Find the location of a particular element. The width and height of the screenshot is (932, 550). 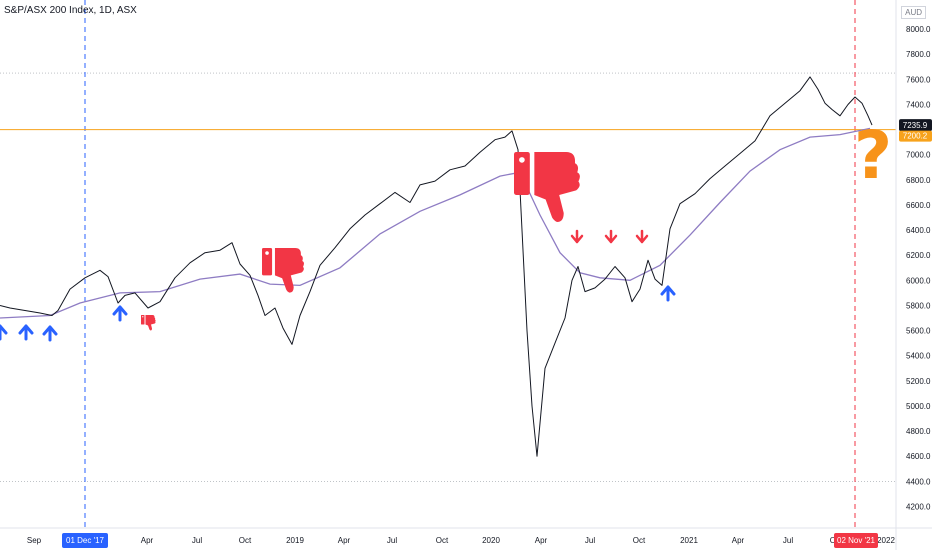

last-price-label: 7235.9 is located at coordinates (915, 125).